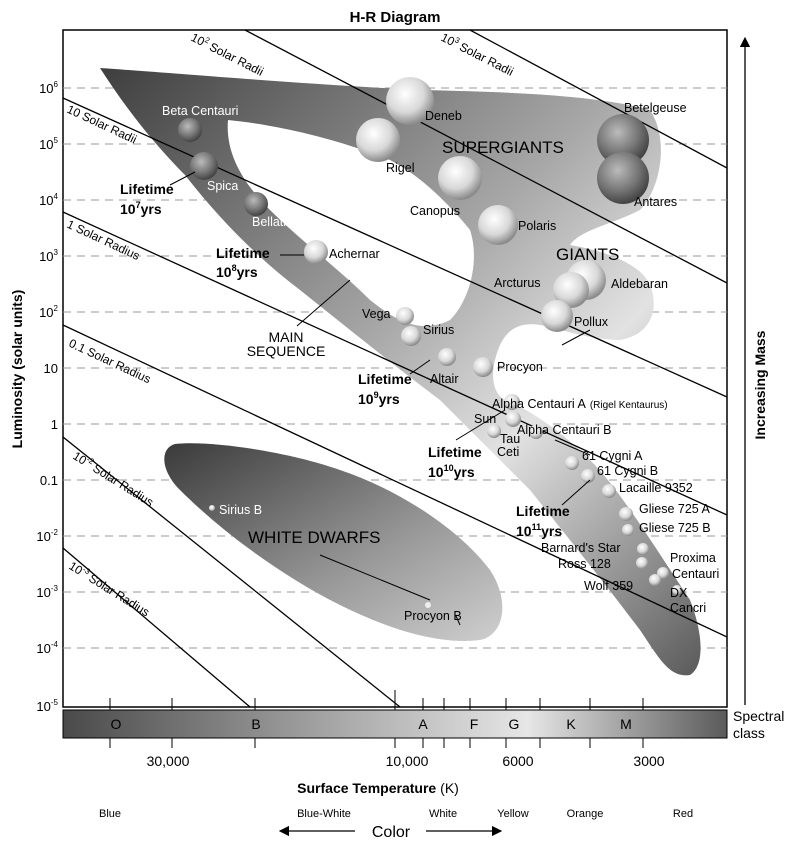 This screenshot has height=854, width=800. I want to click on star-beta-centauri: Beta Centauri, so click(200, 111).